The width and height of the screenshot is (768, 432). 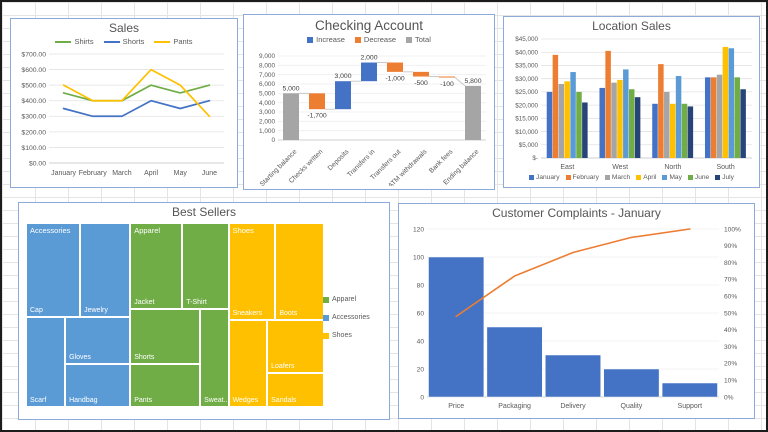 I want to click on svg-text: 80%, so click(x=730, y=263).